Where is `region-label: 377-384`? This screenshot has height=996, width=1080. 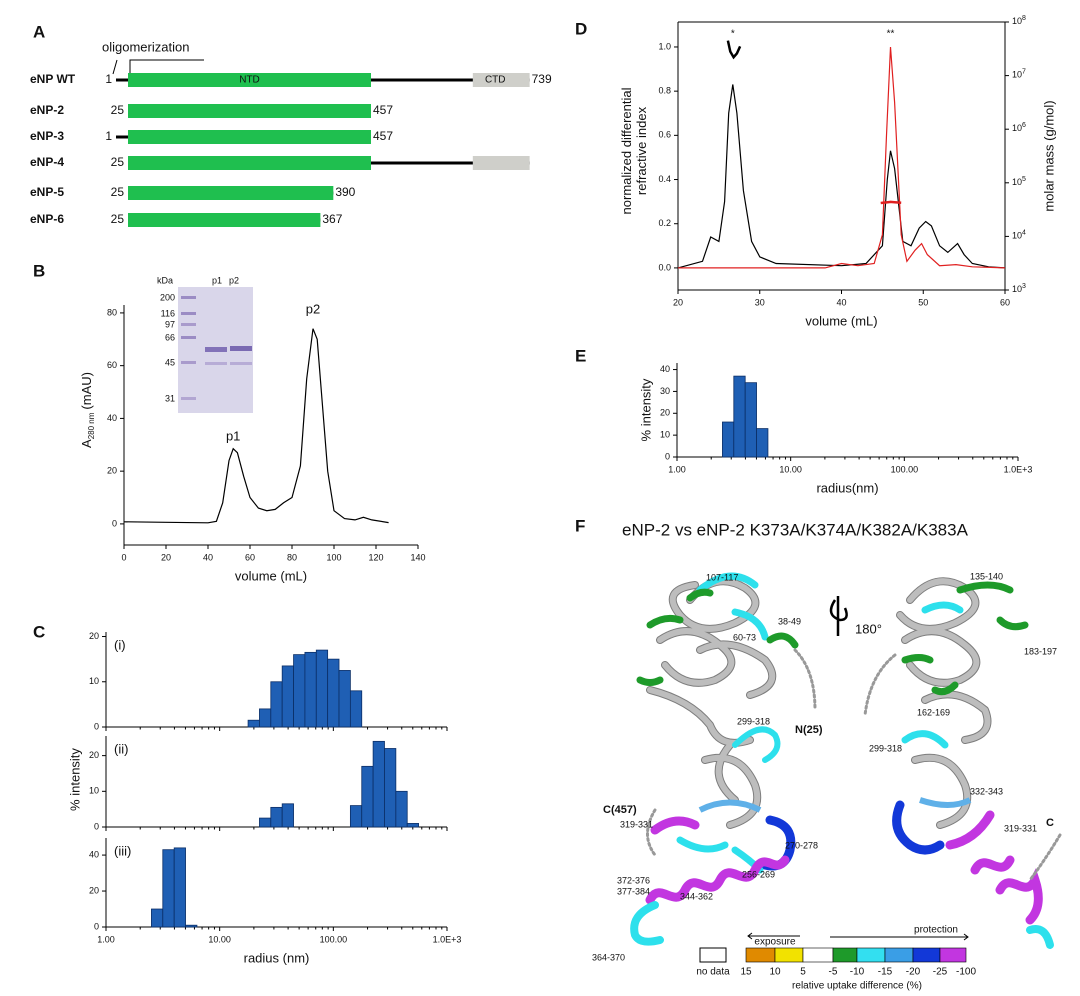 region-label: 377-384 is located at coordinates (633, 891).